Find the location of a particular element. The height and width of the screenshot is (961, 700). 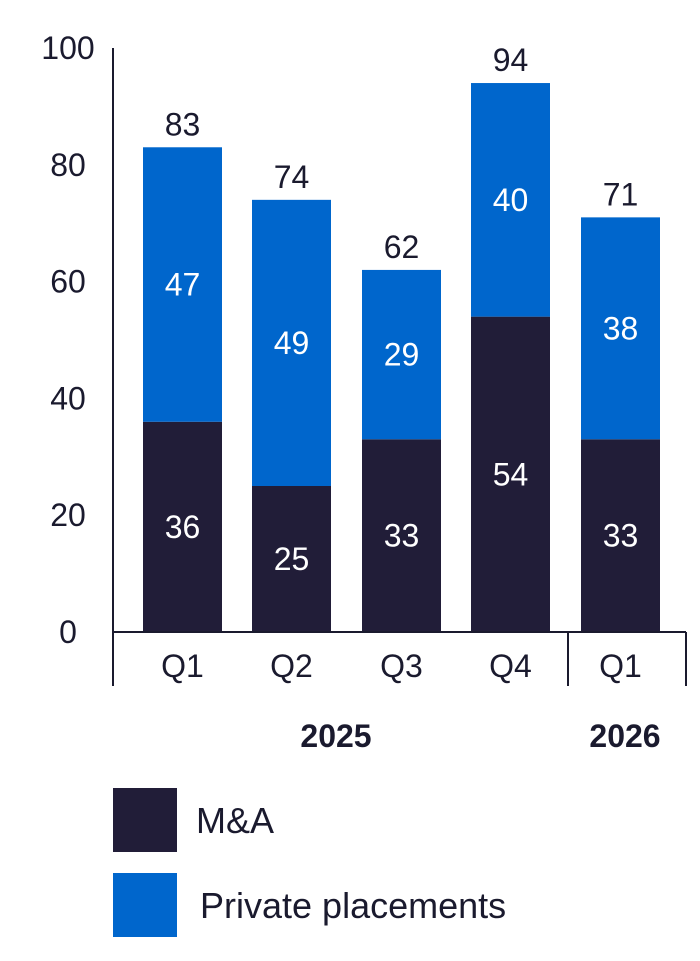

y-tick-label: 40 is located at coordinates (68, 398).